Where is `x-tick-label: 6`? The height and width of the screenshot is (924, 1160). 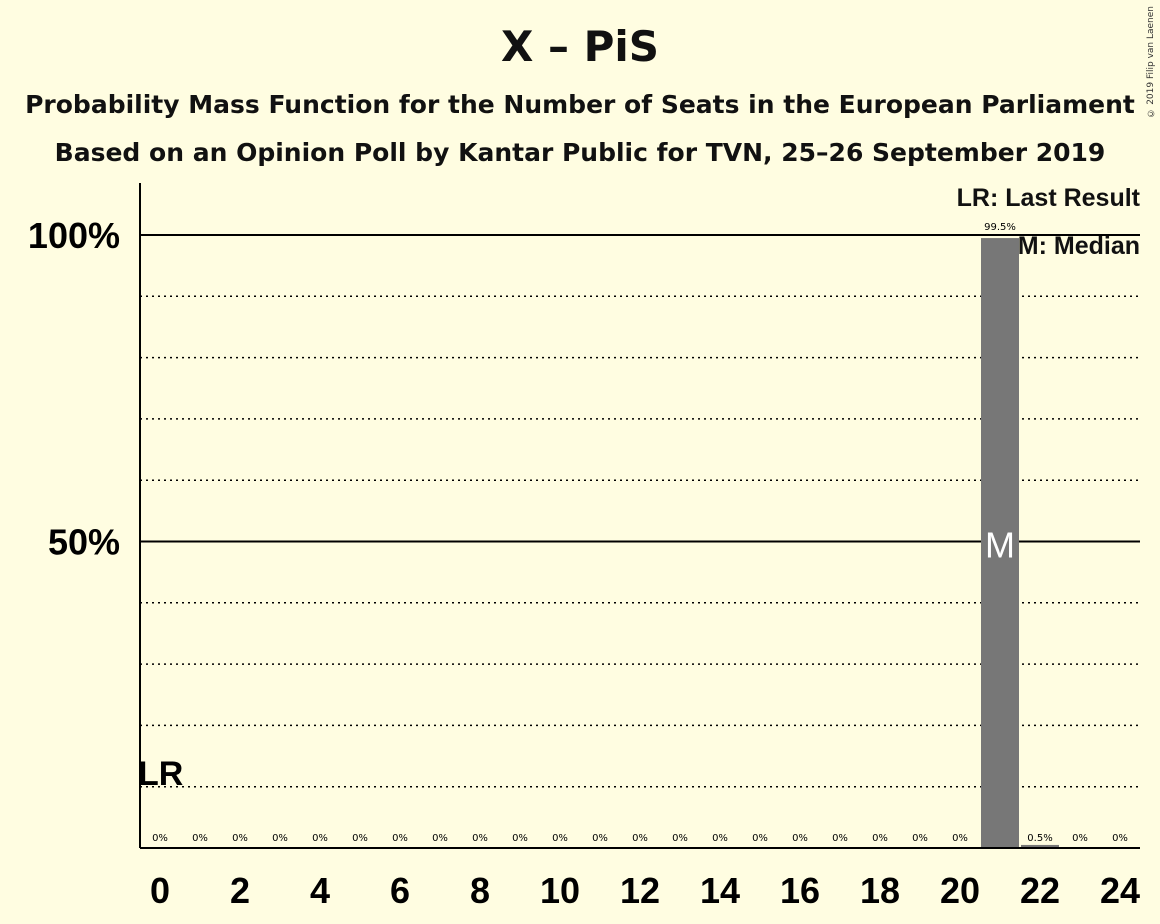
x-tick-label: 6 is located at coordinates (400, 890).